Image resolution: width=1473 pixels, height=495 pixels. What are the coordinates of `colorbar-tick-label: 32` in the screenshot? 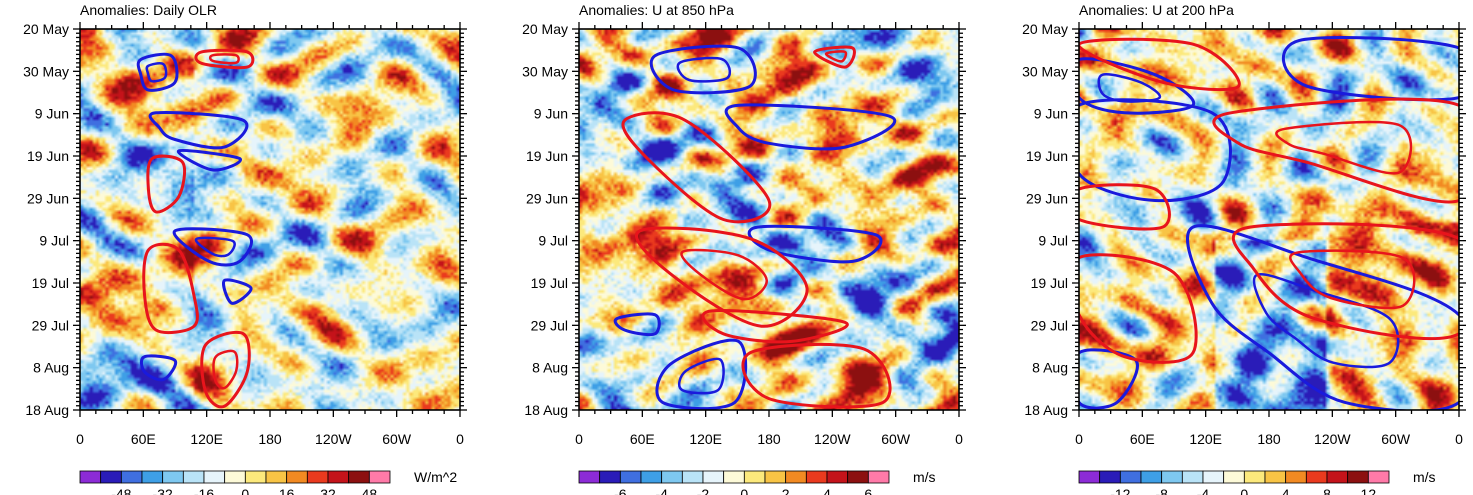 It's located at (328, 490).